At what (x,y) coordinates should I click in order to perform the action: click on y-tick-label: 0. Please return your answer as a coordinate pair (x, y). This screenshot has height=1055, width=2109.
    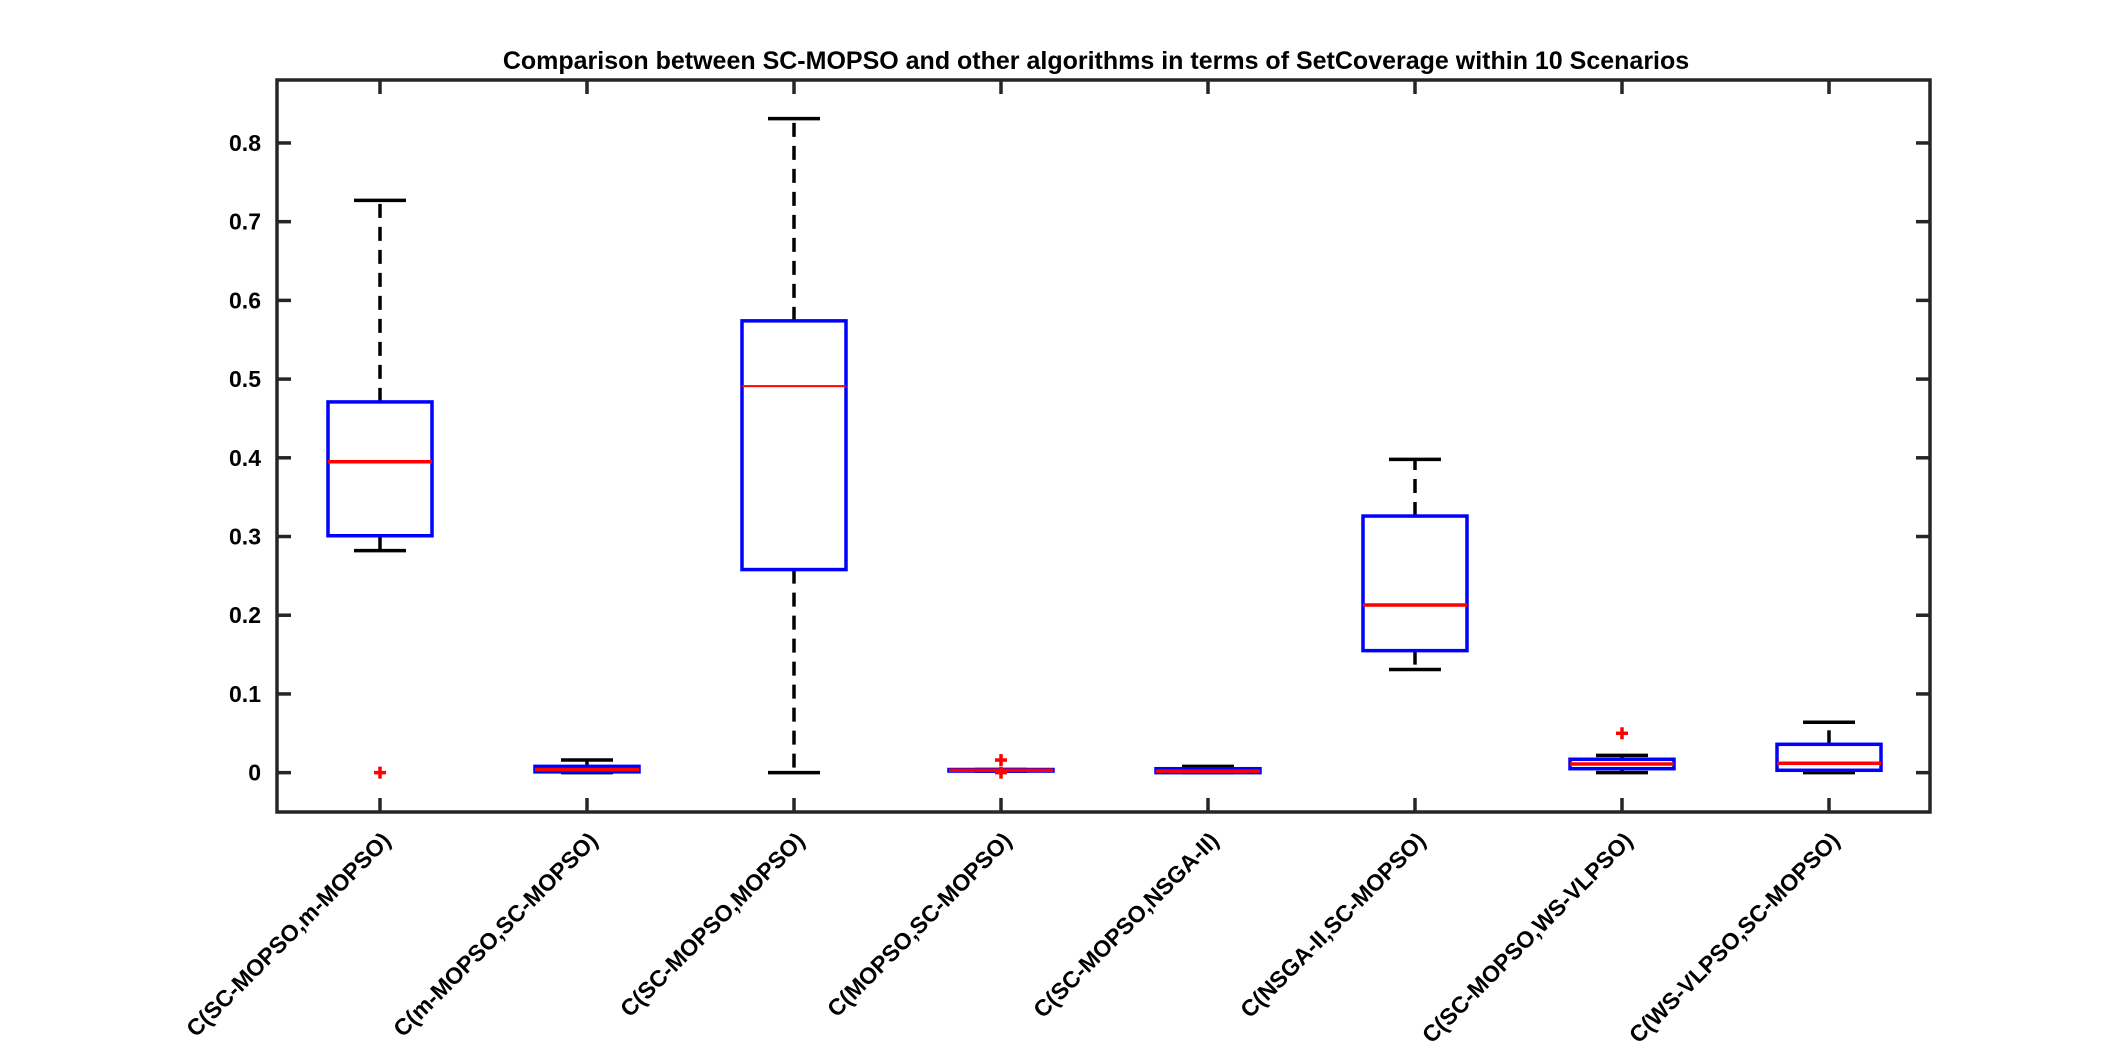
    Looking at the image, I should click on (254, 773).